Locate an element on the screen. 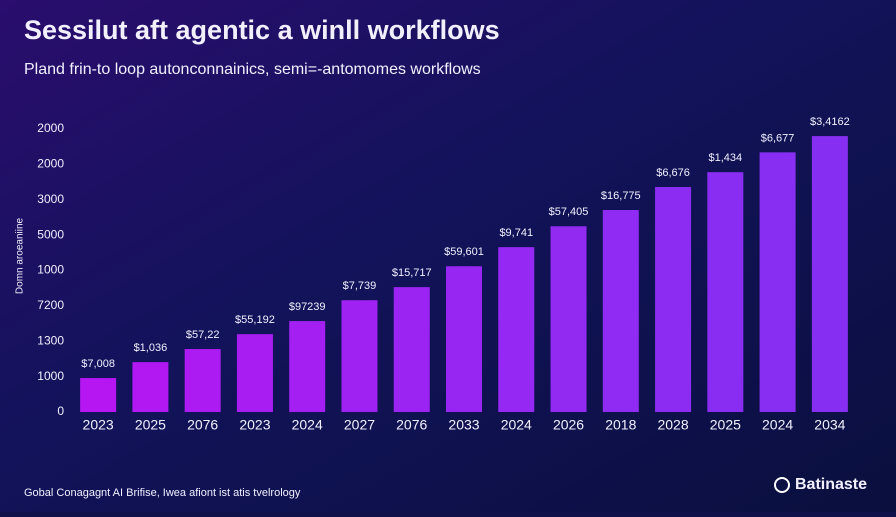  data-label: $7,739 is located at coordinates (360, 286).